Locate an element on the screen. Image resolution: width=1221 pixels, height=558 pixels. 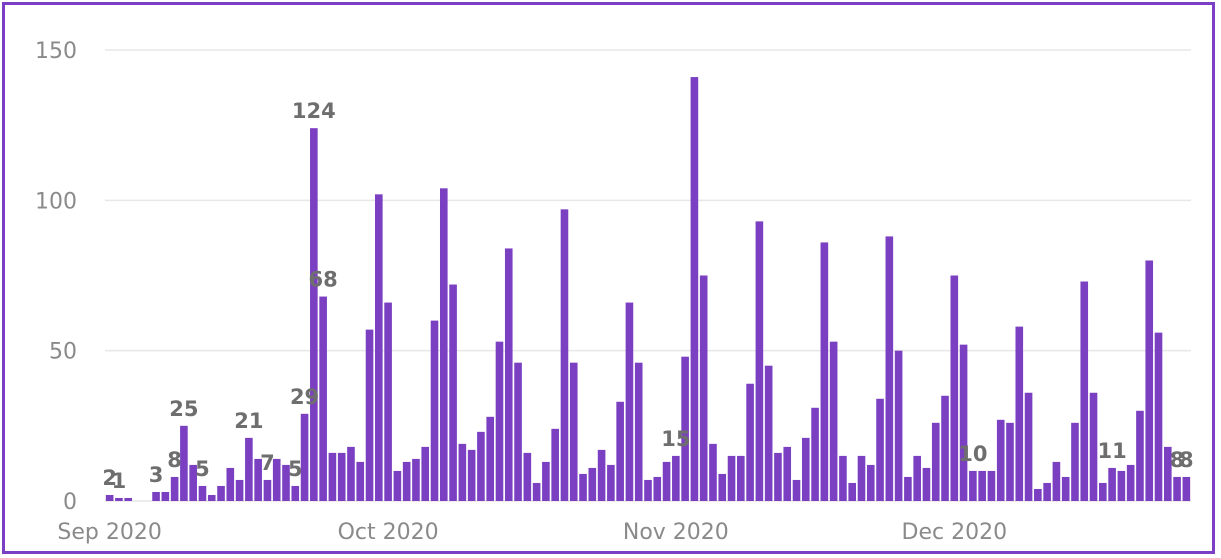
bar-value-label: 124 is located at coordinates (314, 111).